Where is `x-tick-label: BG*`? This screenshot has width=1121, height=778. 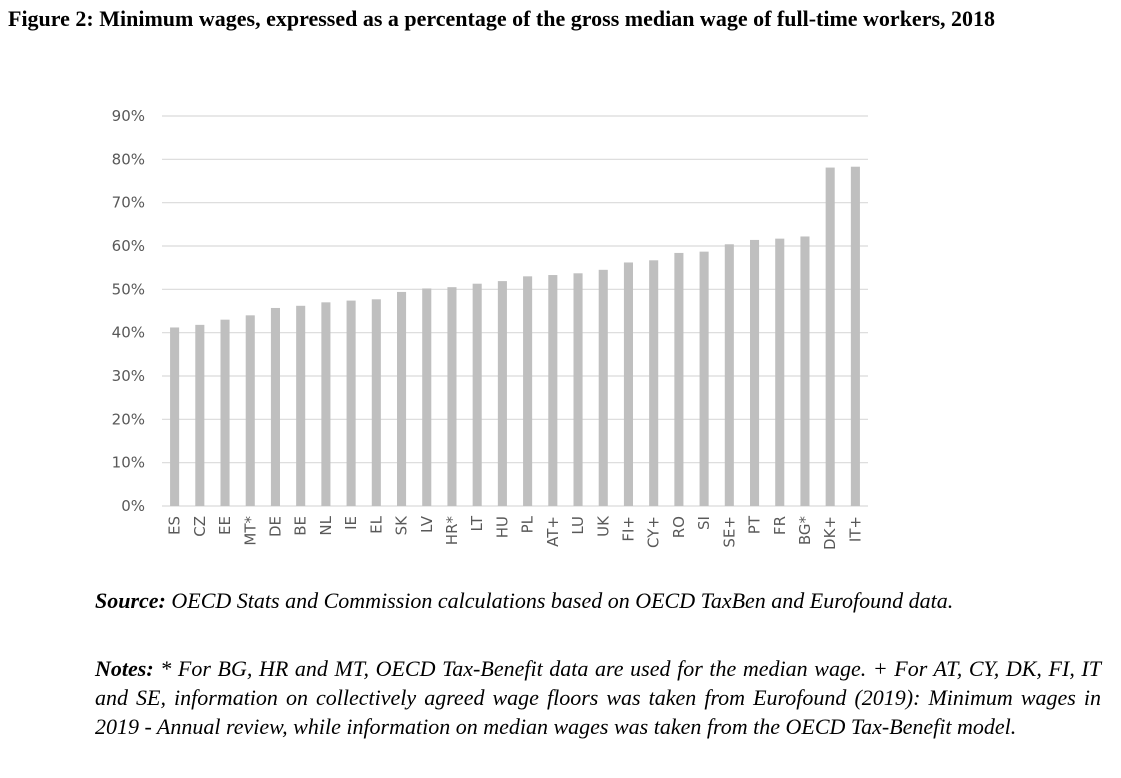 x-tick-label: BG* is located at coordinates (805, 531).